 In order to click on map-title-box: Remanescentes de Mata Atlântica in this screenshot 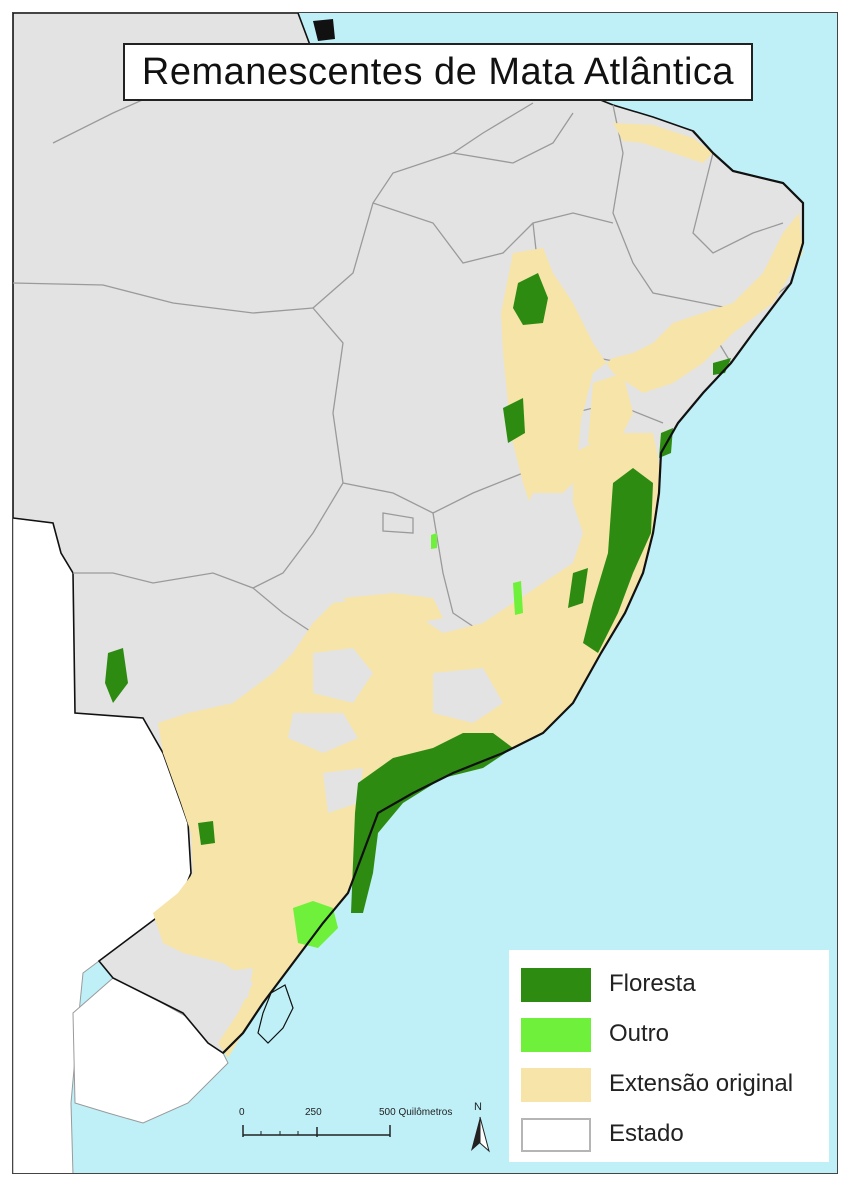, I will do `click(438, 72)`.